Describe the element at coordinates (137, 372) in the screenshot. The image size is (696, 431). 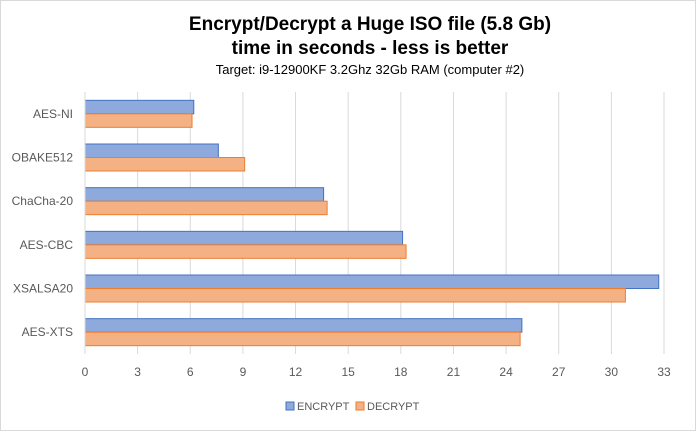
I see `x-tick-label: 3` at that location.